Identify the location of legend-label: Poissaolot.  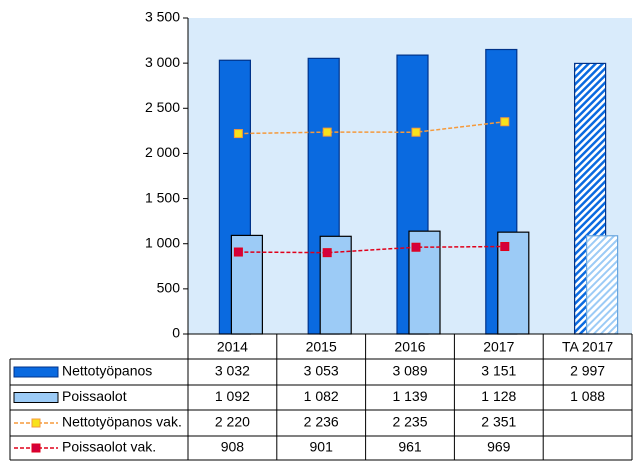
(94, 396).